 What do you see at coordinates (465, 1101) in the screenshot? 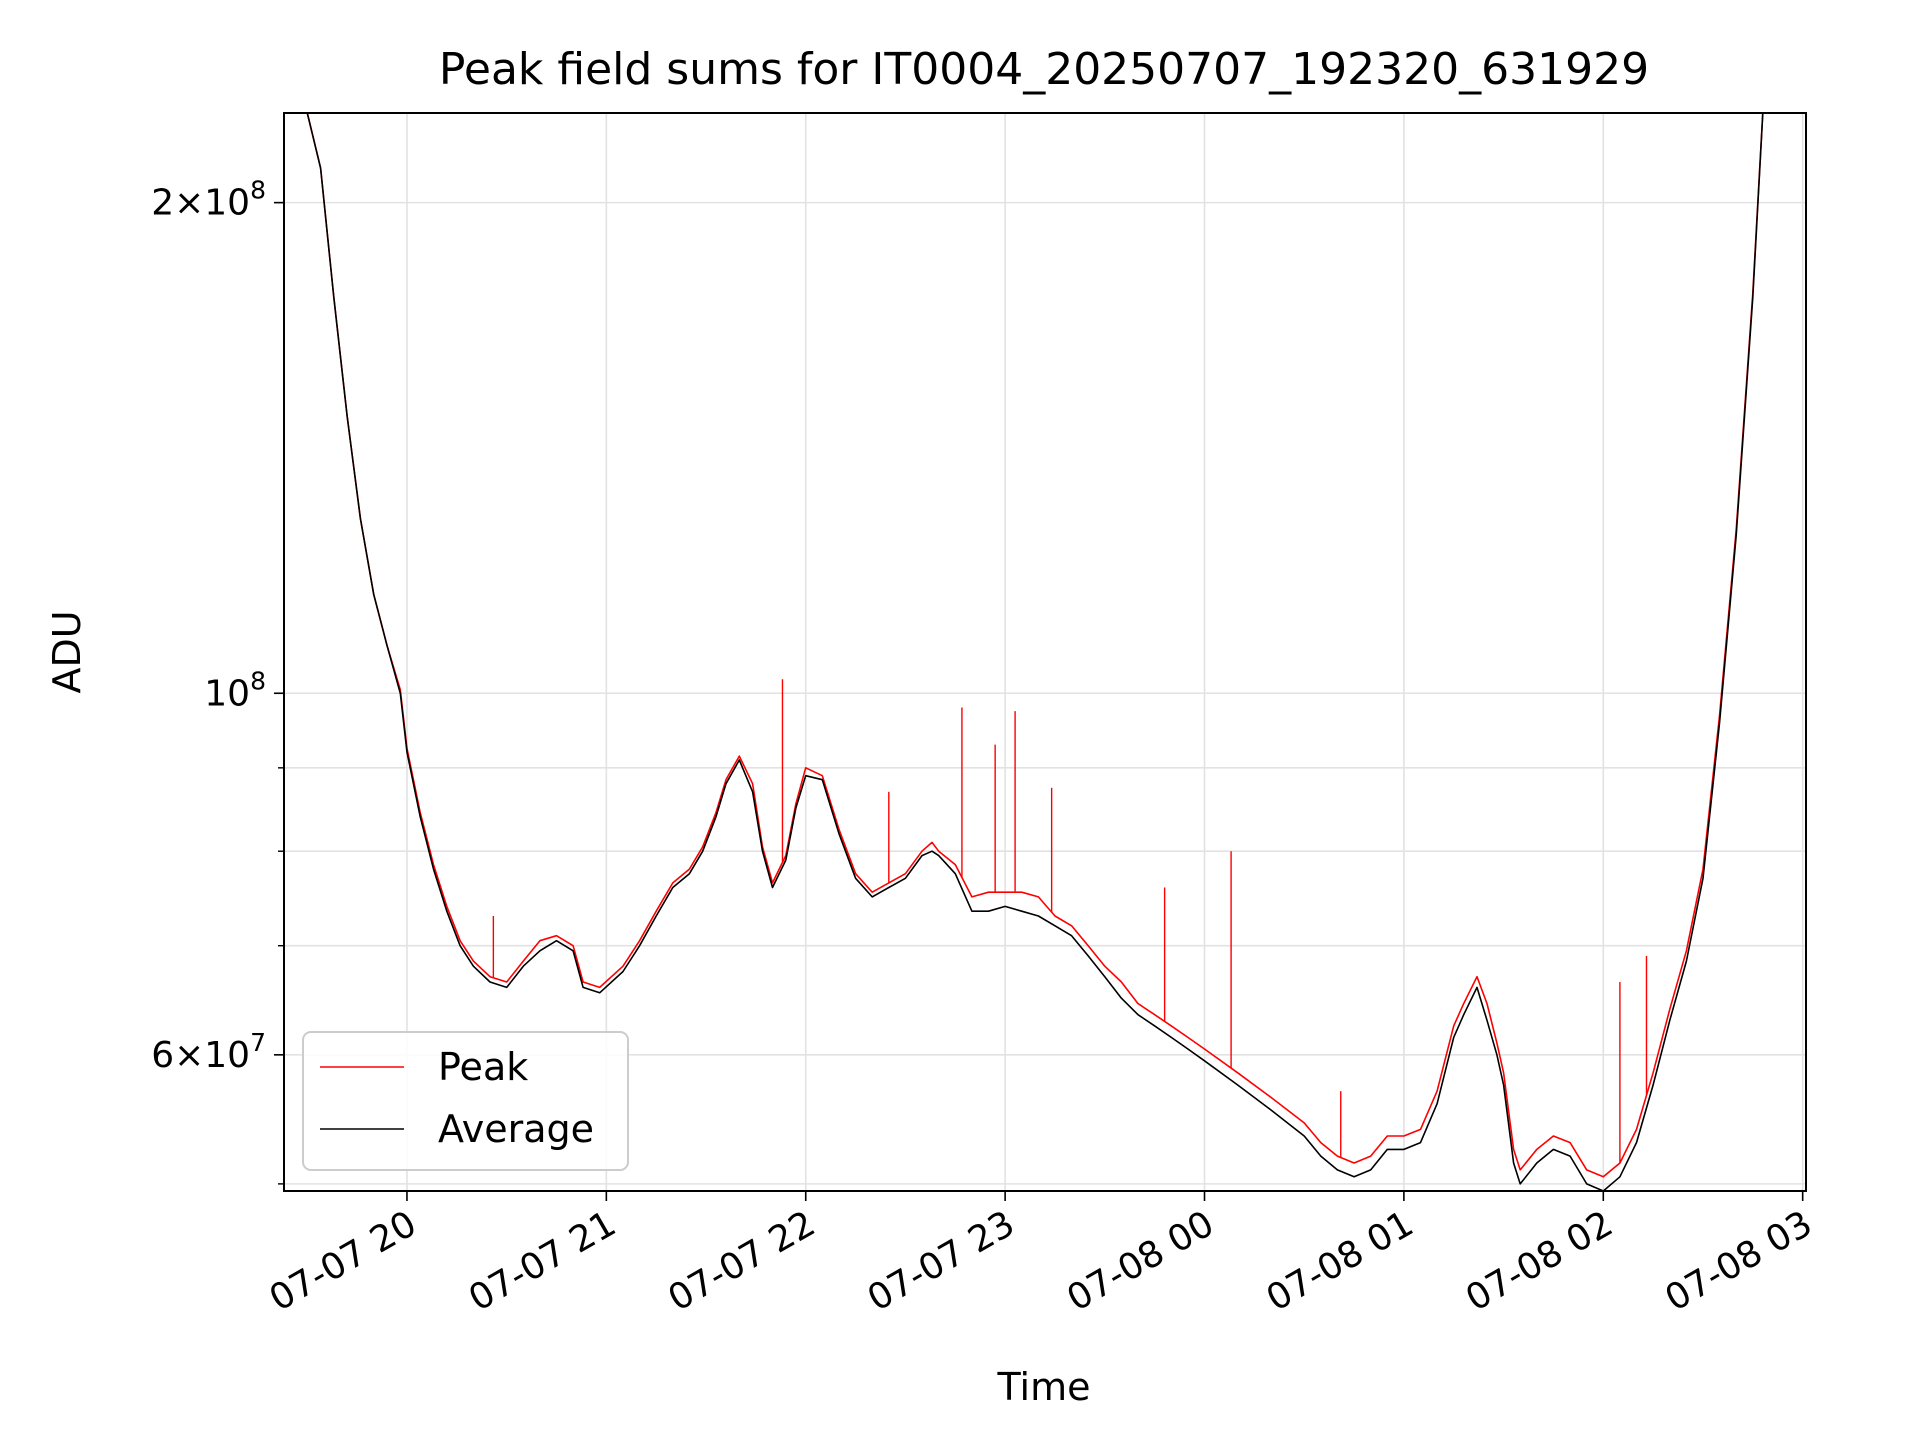
I see `legend: Peak Average` at bounding box center [465, 1101].